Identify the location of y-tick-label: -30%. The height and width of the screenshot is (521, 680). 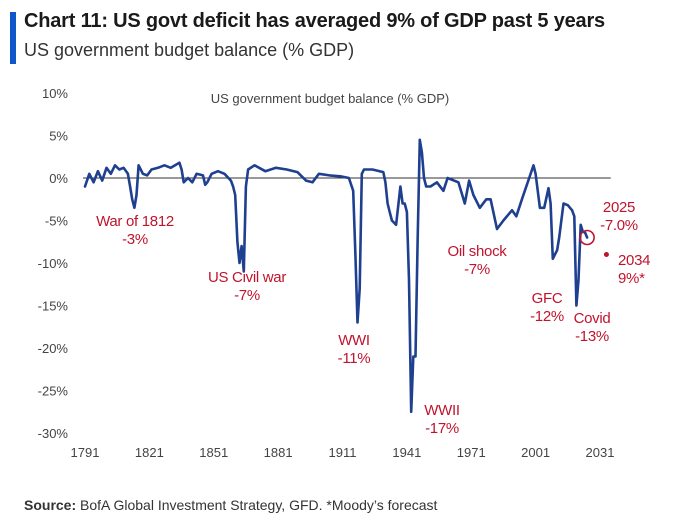
(53, 433).